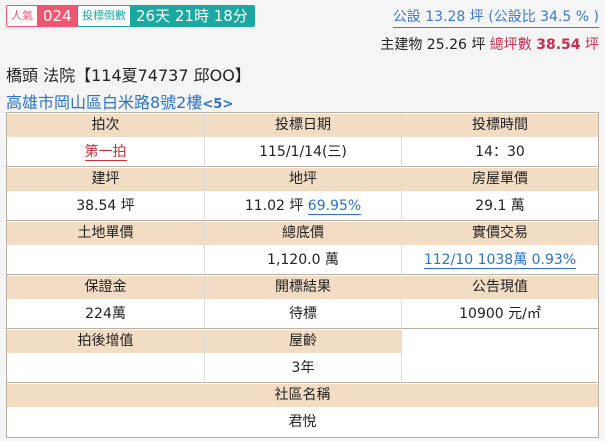 The image size is (605, 441). What do you see at coordinates (104, 16) in the screenshot?
I see `countdown-label: 投標倒數` at bounding box center [104, 16].